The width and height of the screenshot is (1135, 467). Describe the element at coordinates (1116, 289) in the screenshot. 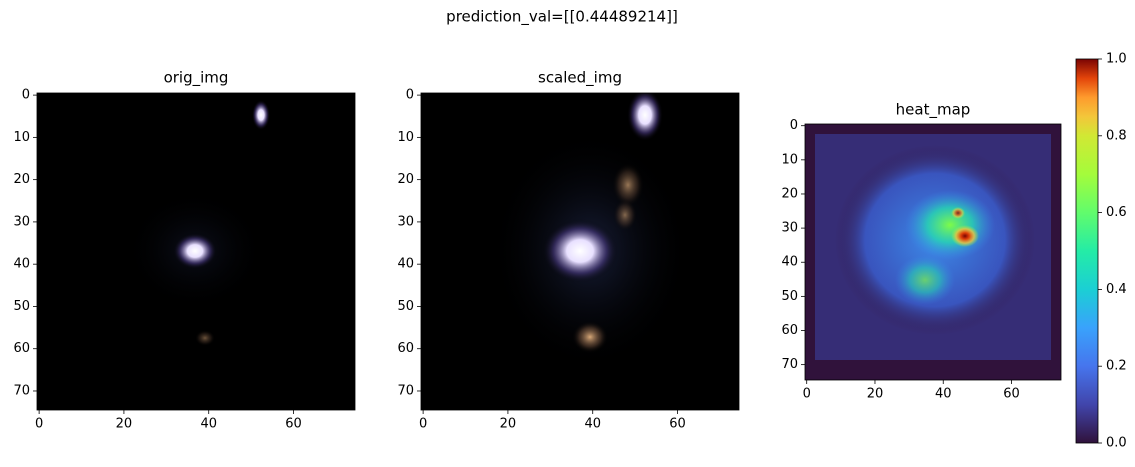

I see `colorbar-tick-label: 0.4` at that location.